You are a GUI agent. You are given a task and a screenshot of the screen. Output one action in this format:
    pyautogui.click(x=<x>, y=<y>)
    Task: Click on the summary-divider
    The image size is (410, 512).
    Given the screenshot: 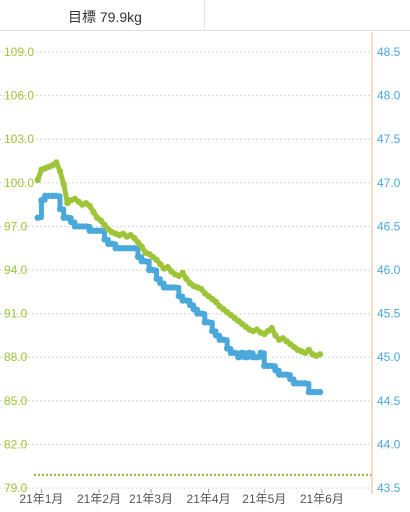 What is the action you would take?
    pyautogui.click(x=204, y=15)
    